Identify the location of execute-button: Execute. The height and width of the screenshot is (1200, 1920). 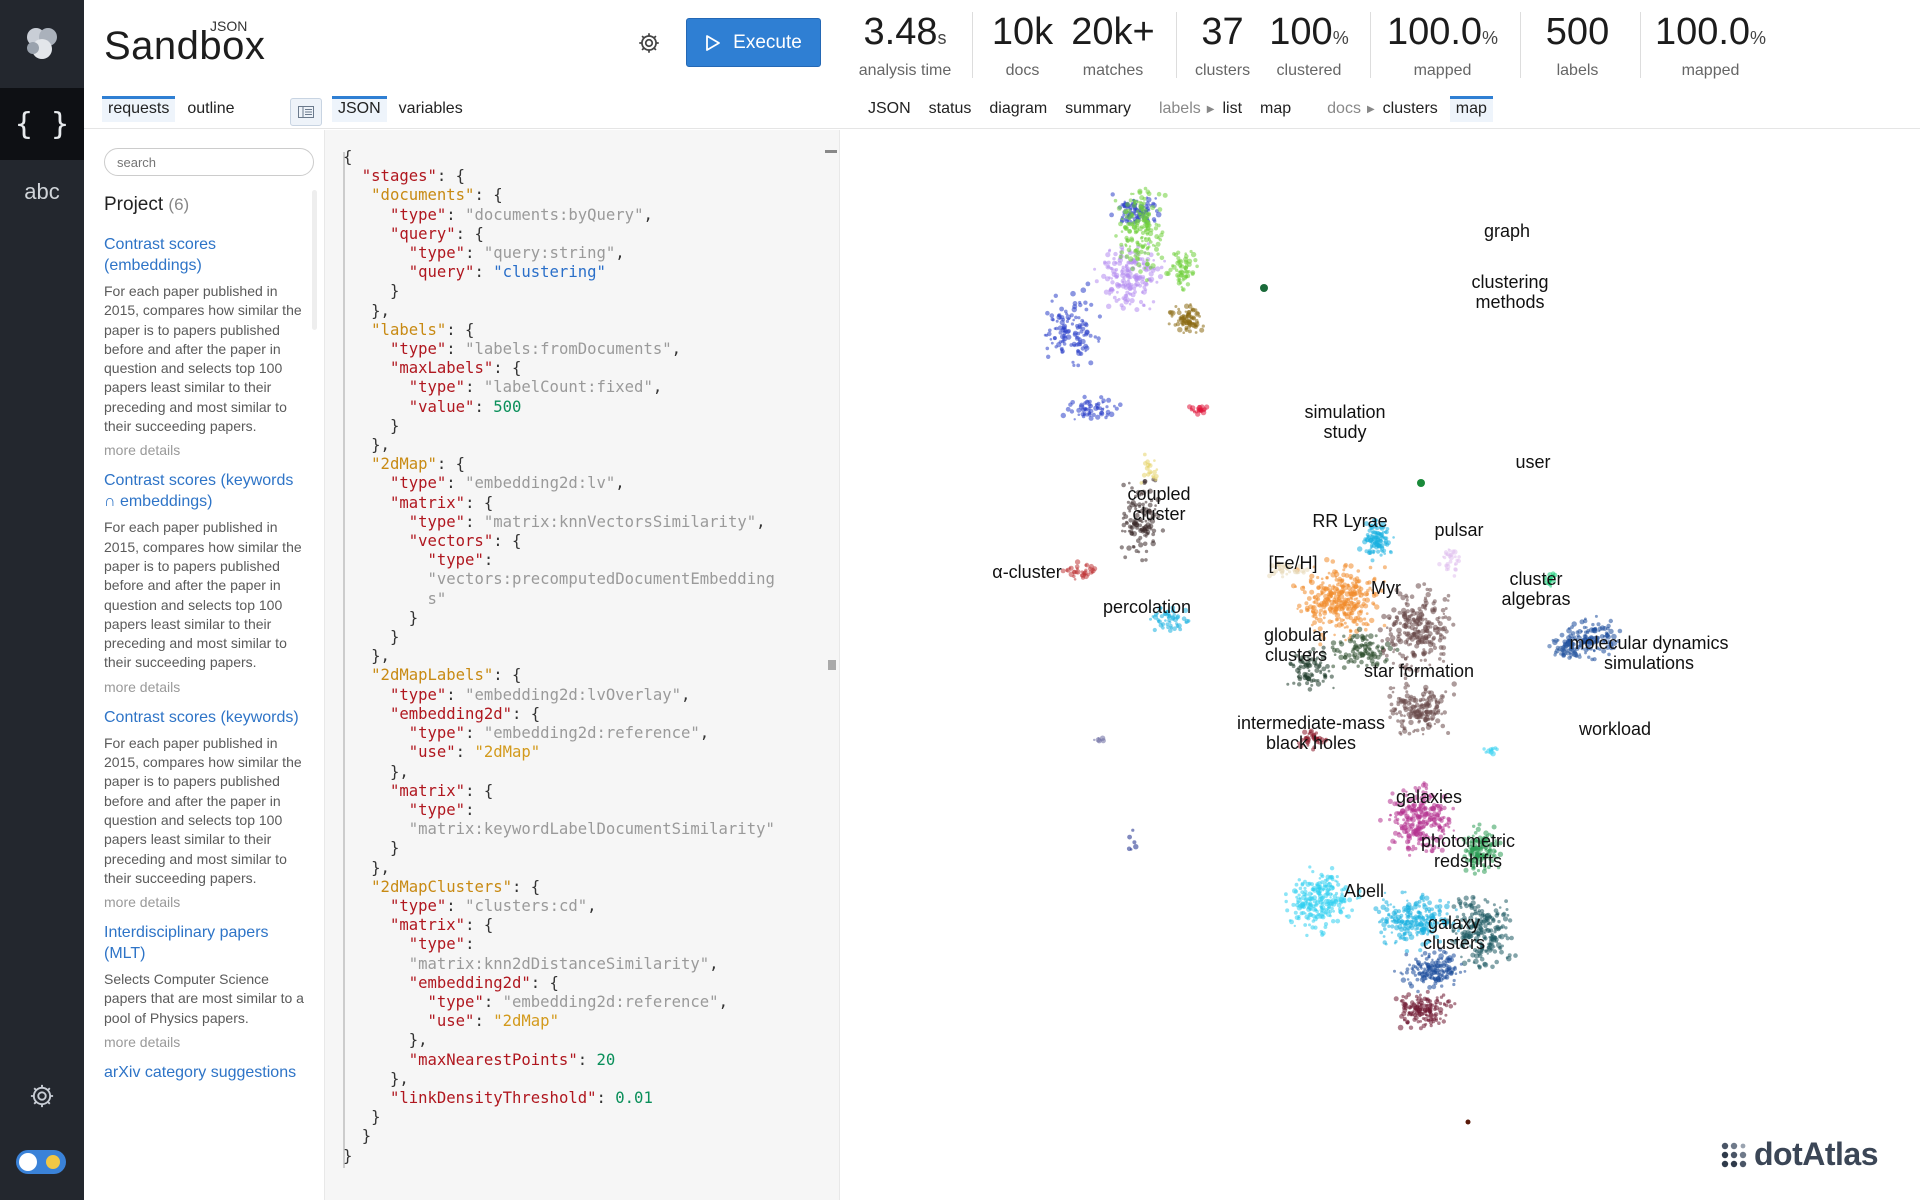
(753, 42).